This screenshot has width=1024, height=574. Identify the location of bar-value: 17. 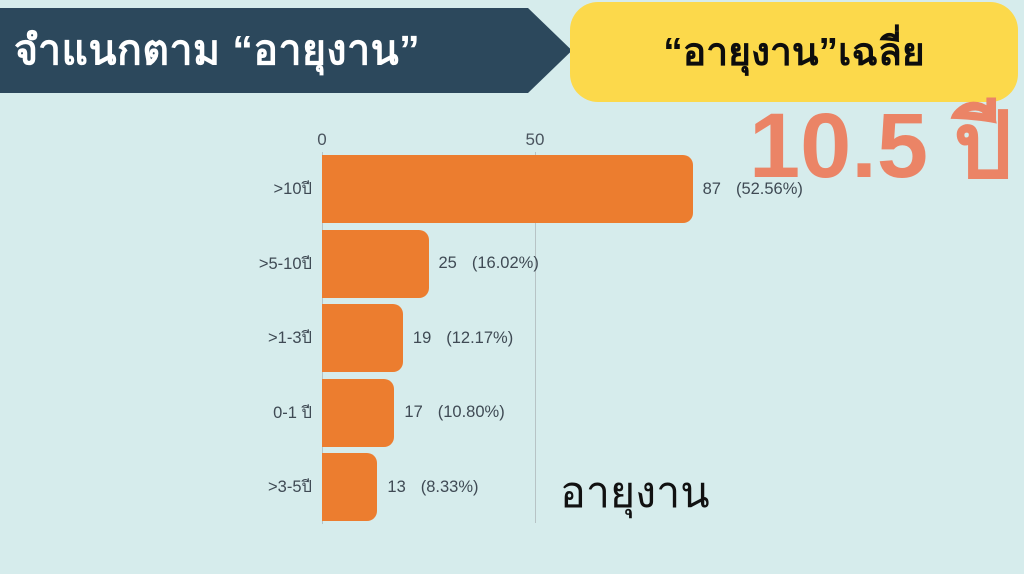
(413, 412).